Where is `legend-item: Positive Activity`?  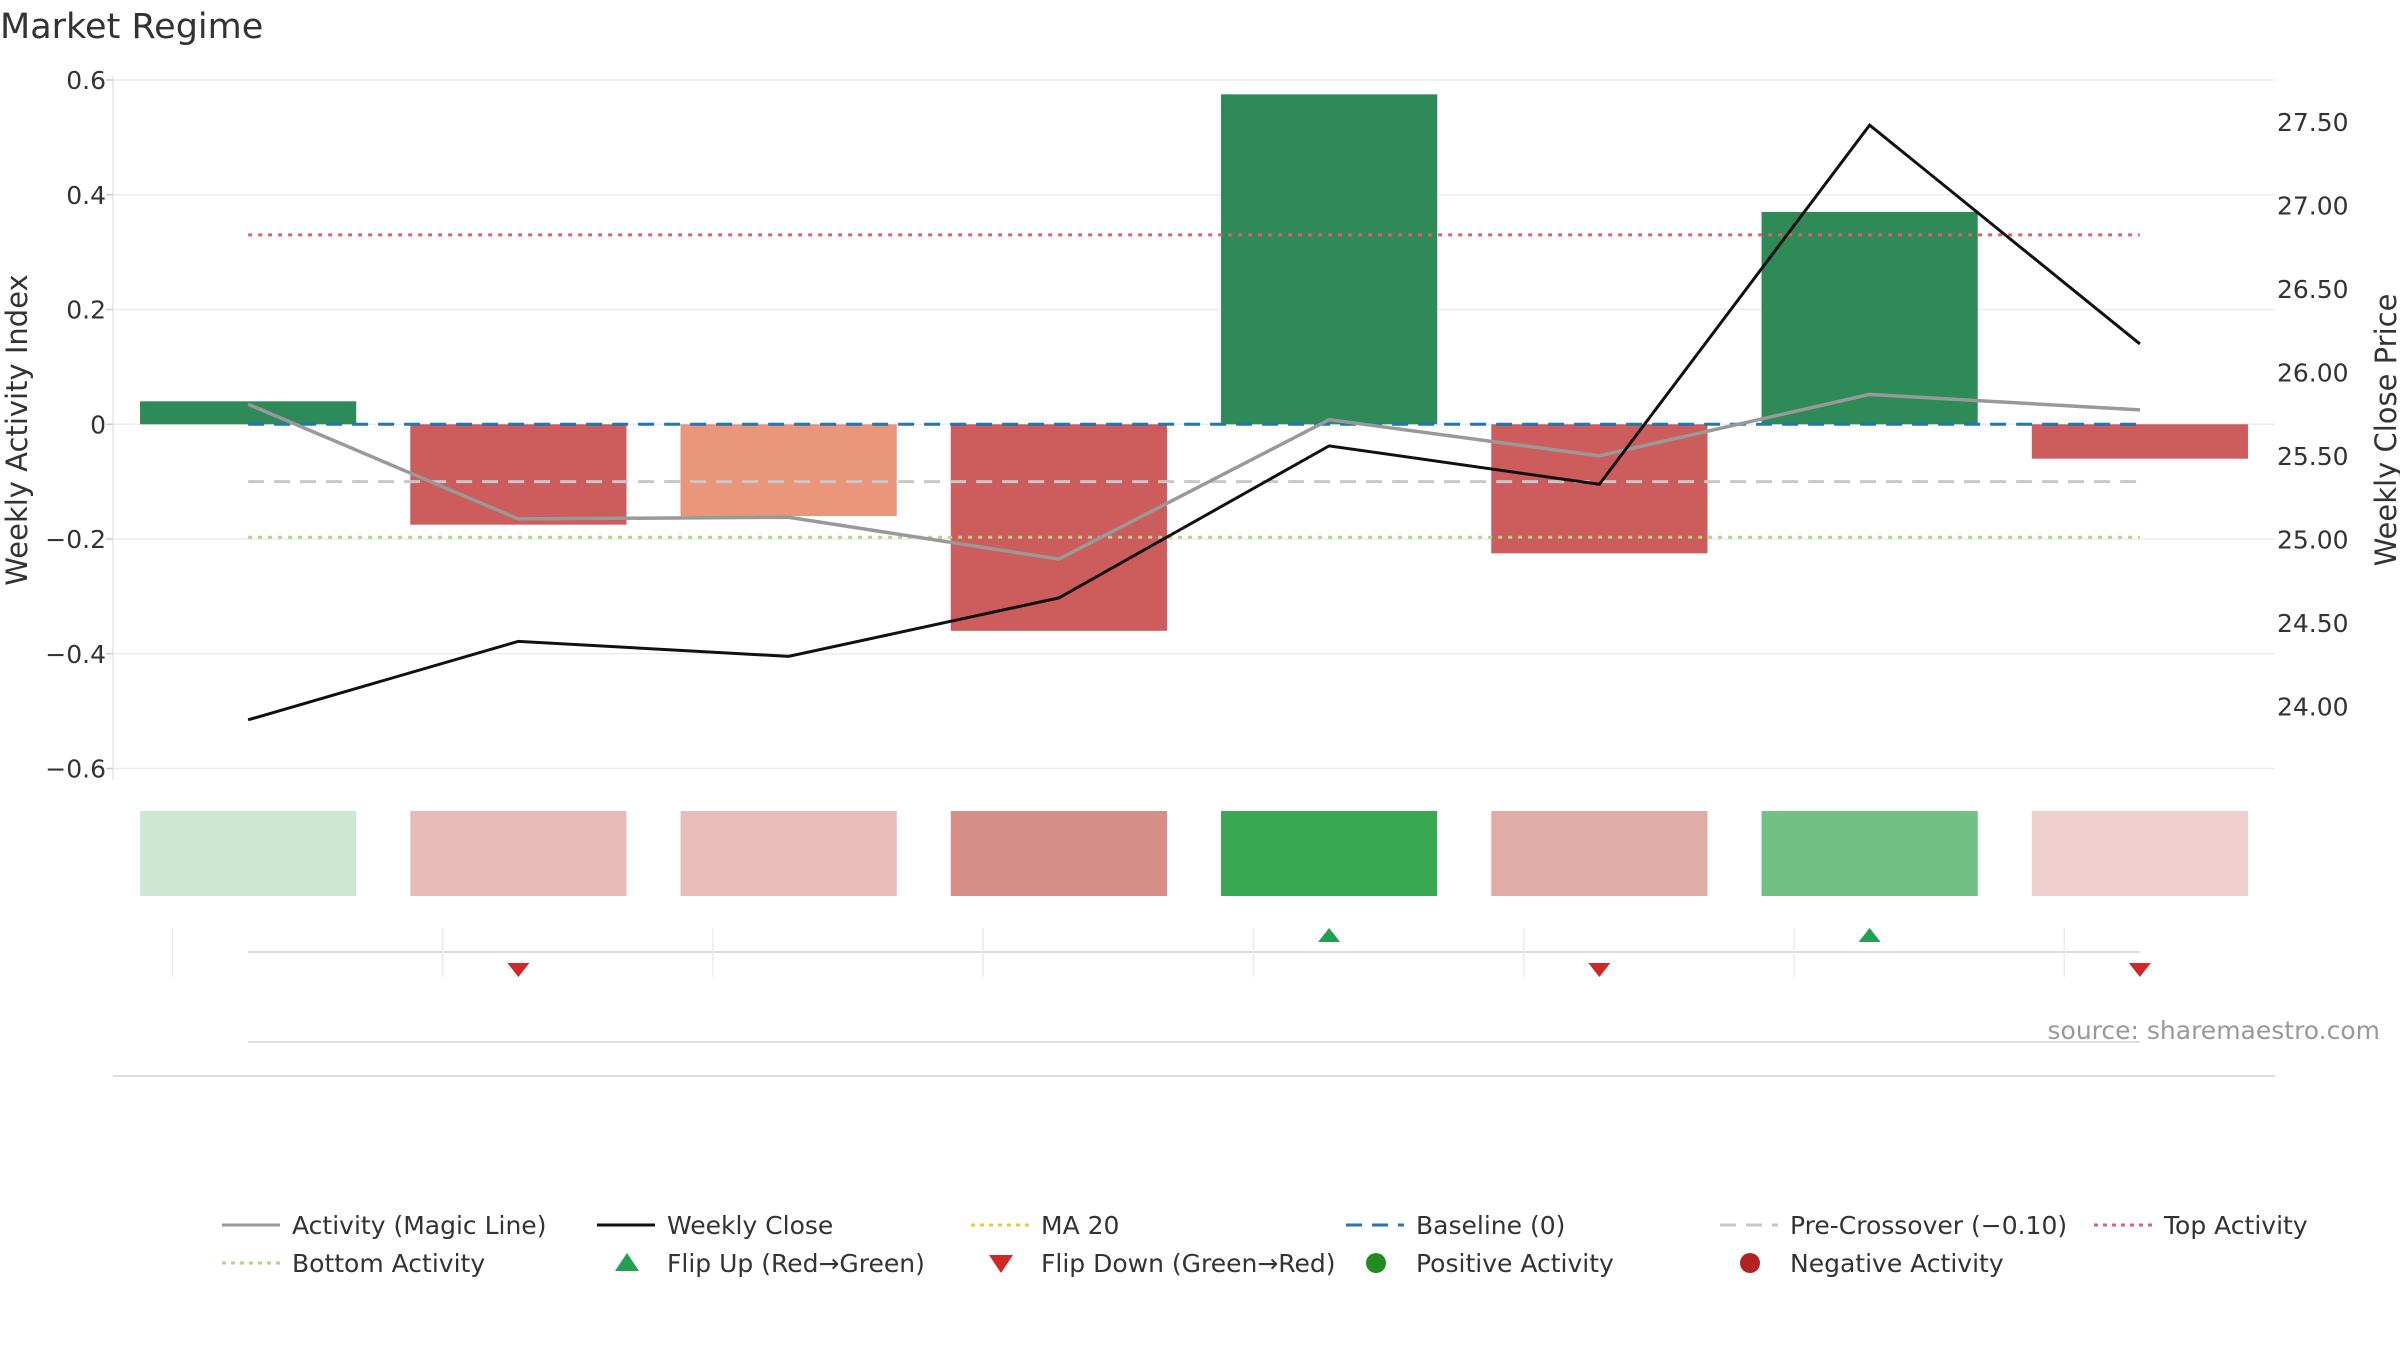 legend-item: Positive Activity is located at coordinates (1490, 1263).